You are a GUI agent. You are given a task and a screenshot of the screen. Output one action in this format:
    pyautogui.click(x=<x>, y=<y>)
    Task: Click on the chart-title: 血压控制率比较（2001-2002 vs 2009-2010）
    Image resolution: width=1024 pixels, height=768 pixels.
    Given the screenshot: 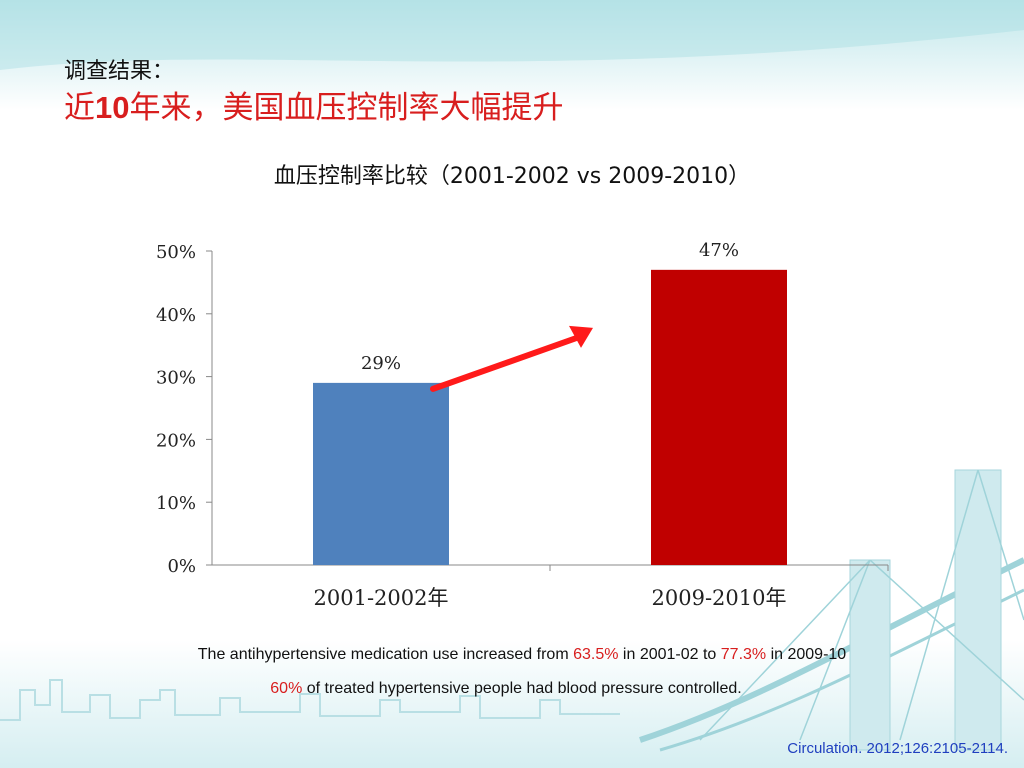 What is the action you would take?
    pyautogui.click(x=512, y=176)
    